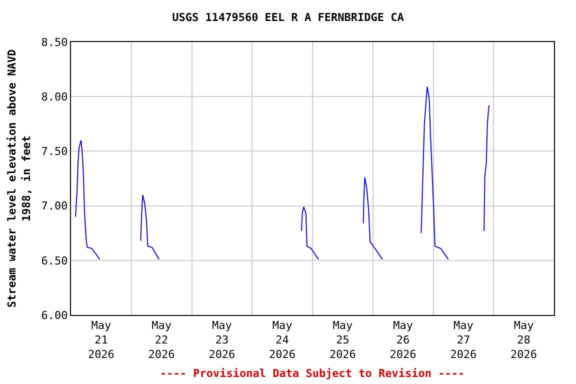  What do you see at coordinates (54, 97) in the screenshot?
I see `y-tick-label: 8.00` at bounding box center [54, 97].